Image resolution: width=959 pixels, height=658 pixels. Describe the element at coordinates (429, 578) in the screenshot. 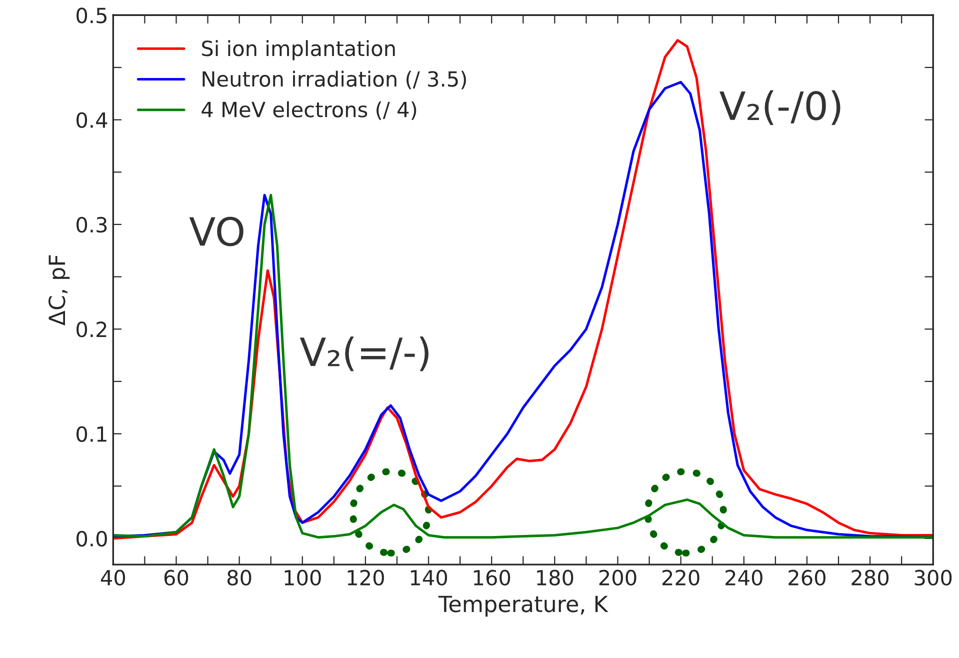

I see `x-tick-label: 140` at that location.